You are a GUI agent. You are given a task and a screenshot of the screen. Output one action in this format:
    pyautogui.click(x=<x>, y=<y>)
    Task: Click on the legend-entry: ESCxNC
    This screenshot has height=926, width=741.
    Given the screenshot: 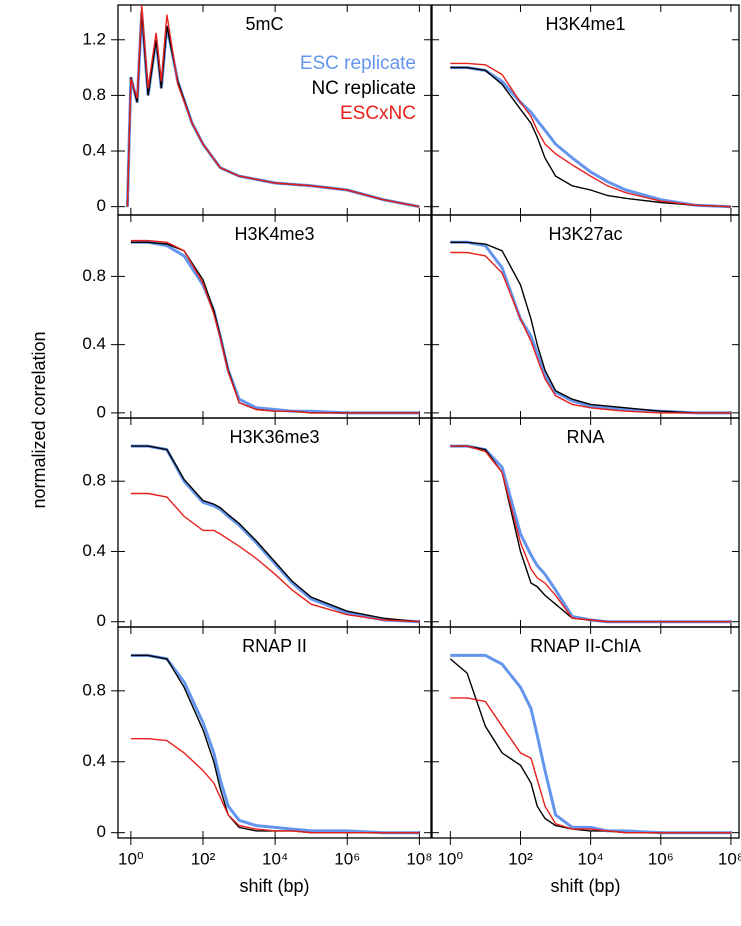 What is the action you would take?
    pyautogui.click(x=378, y=113)
    